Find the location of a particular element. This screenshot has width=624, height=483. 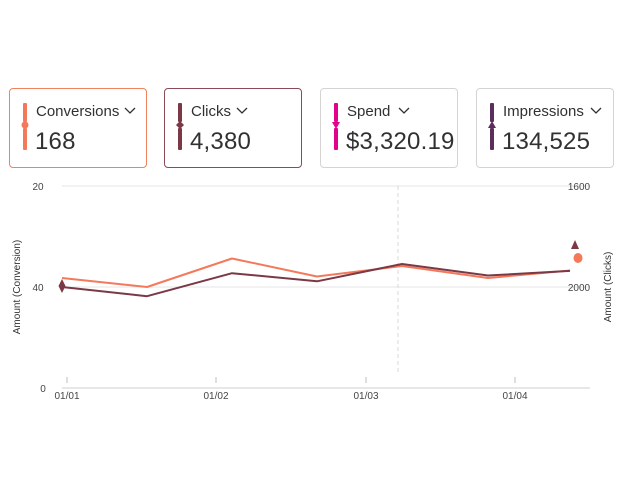

left-axis-tick: 0 is located at coordinates (43, 389).